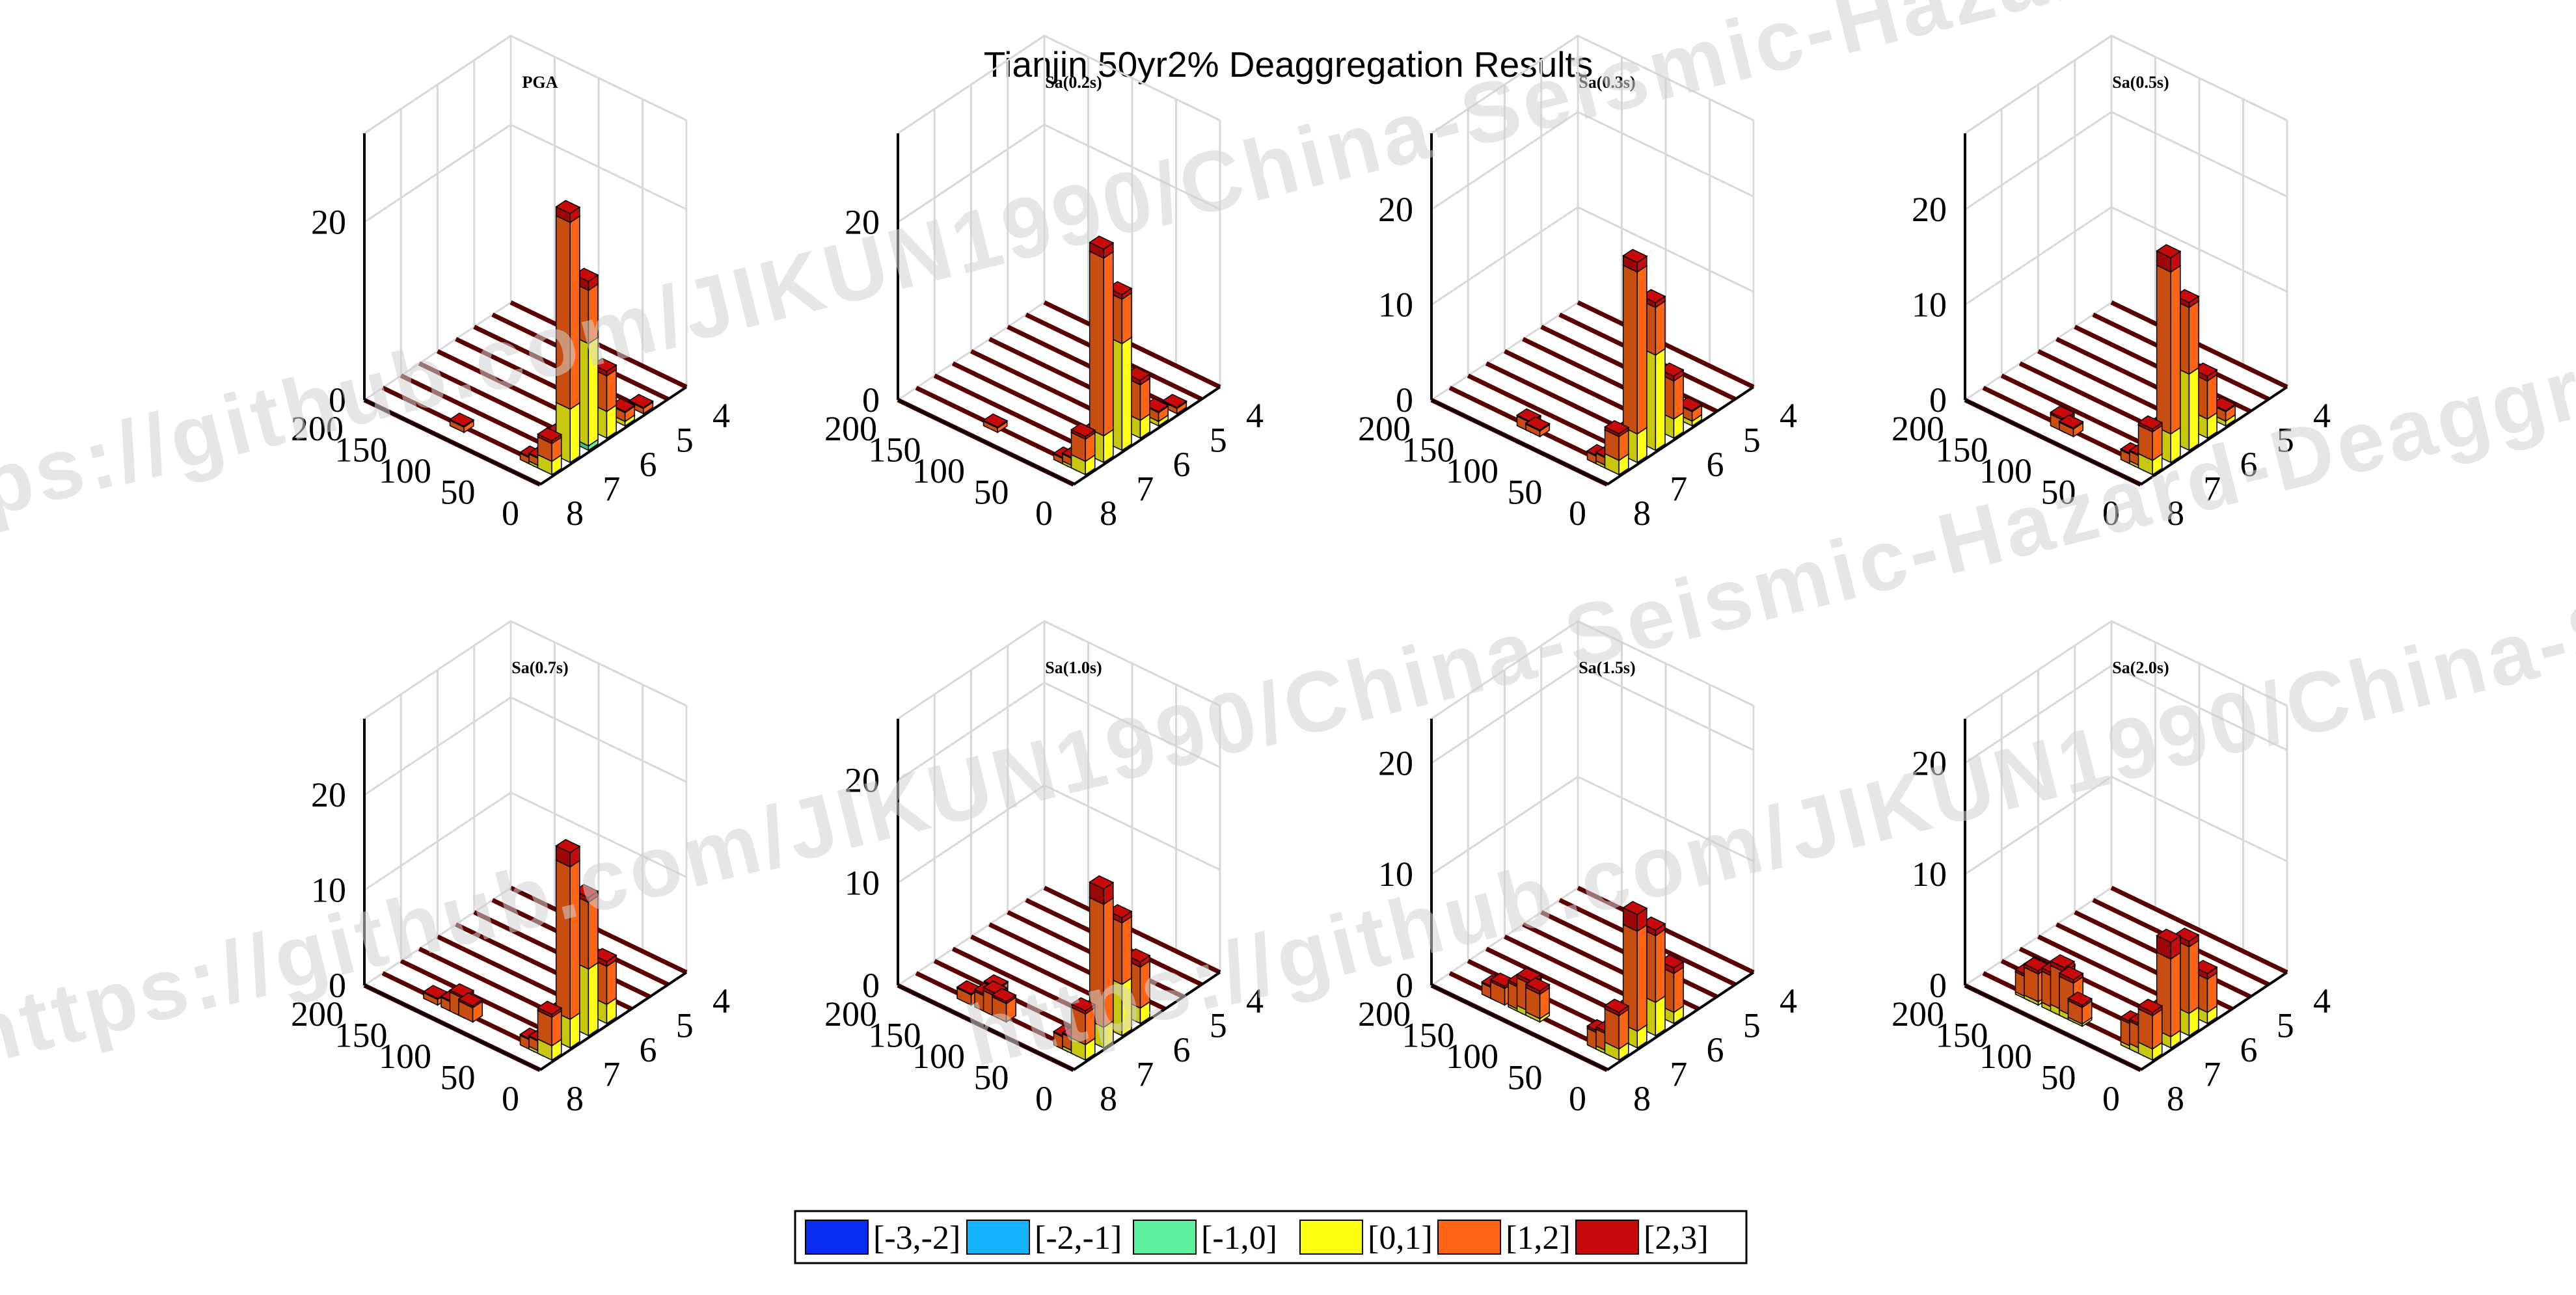  Describe the element at coordinates (985, 1027) in the screenshot. I see `distance-axis-line` at that location.